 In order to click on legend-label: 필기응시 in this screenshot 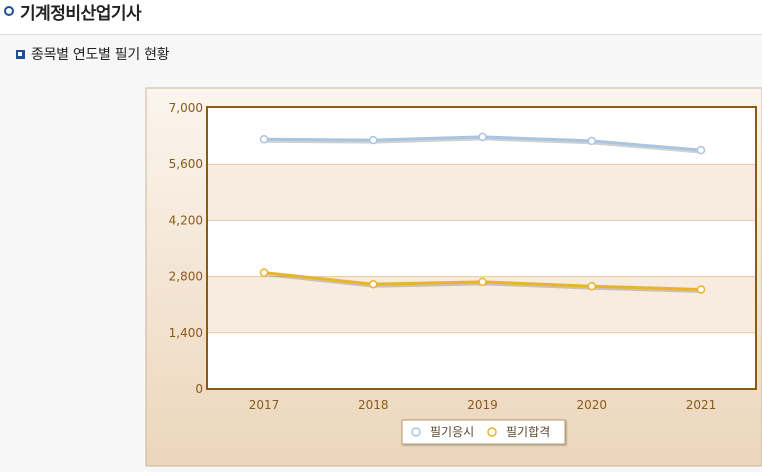, I will do `click(452, 432)`.